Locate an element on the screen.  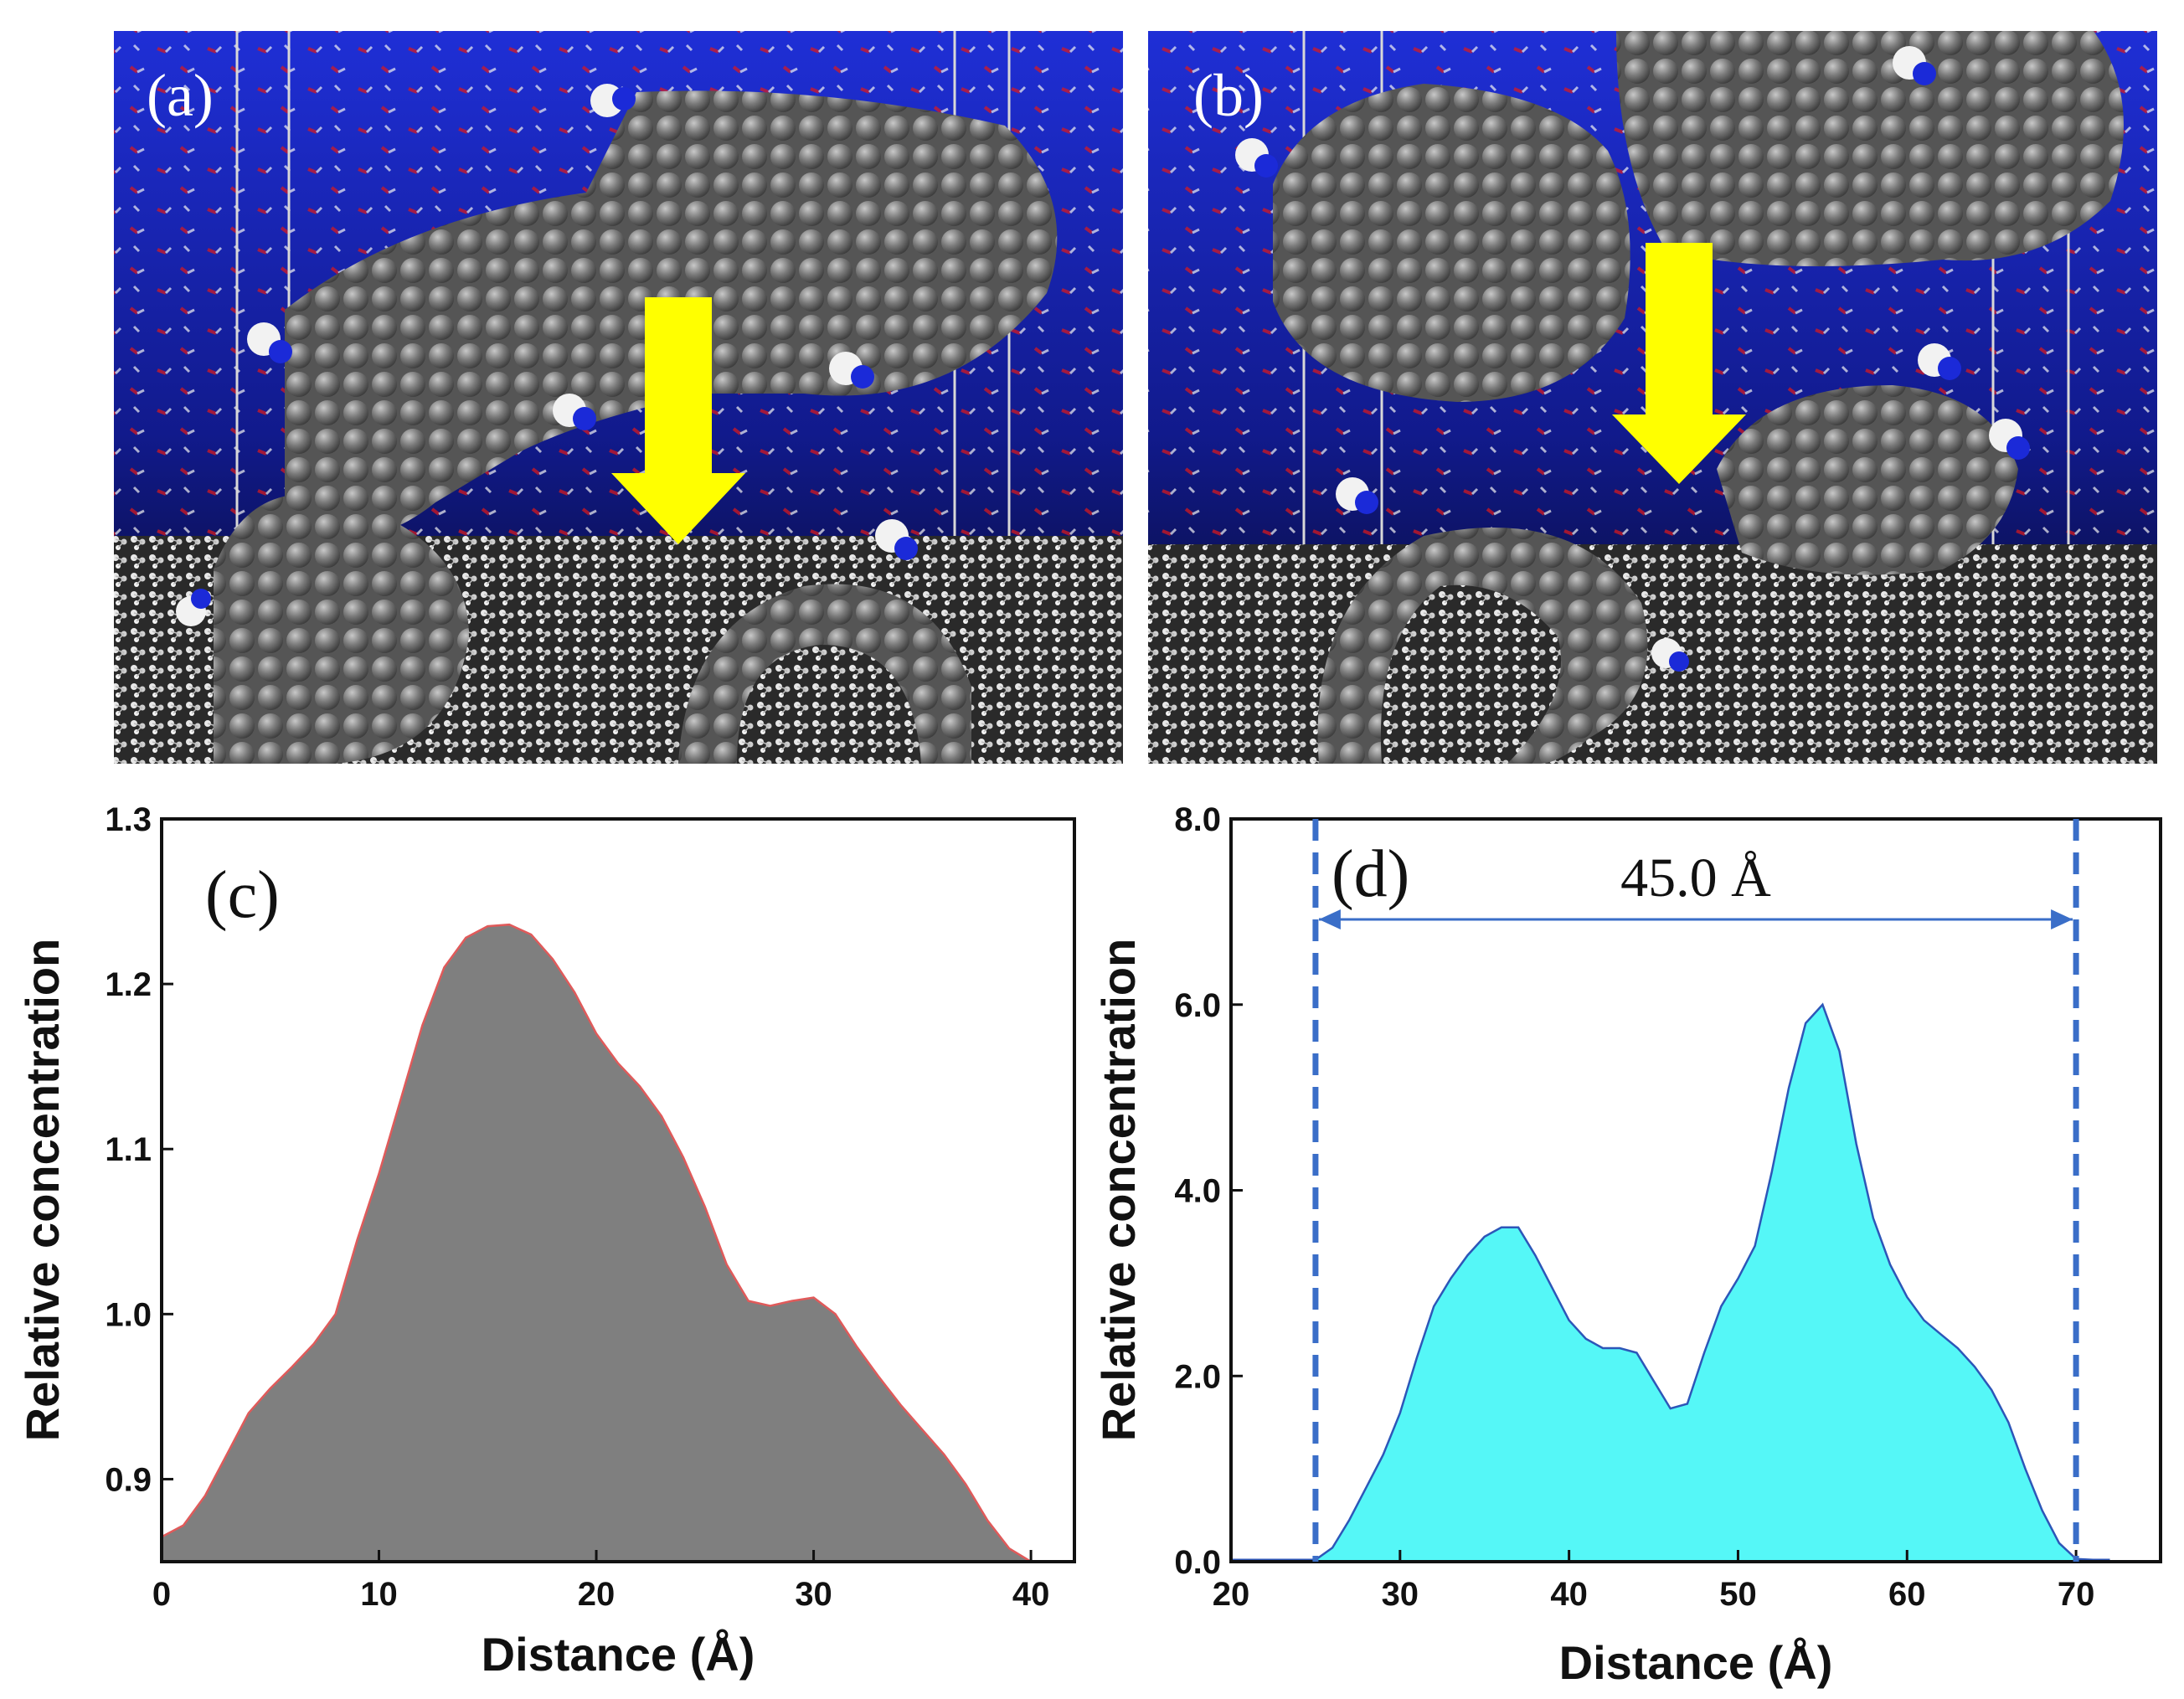
chart-c-panel-label: (c) is located at coordinates (242, 895).